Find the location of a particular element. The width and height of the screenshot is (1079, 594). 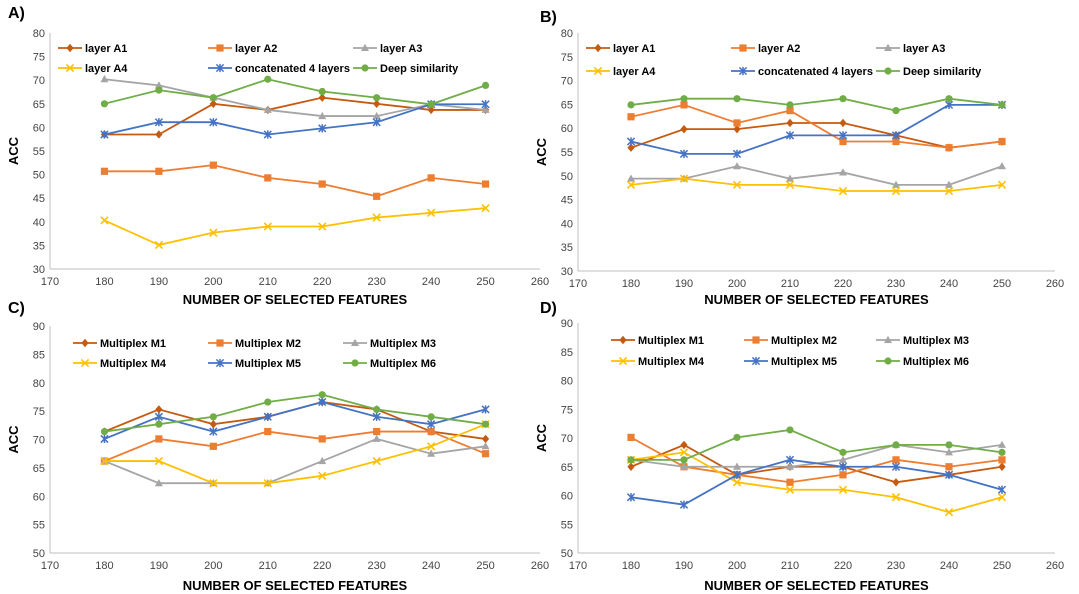

legend-entry: layer A3 is located at coordinates (910, 49).